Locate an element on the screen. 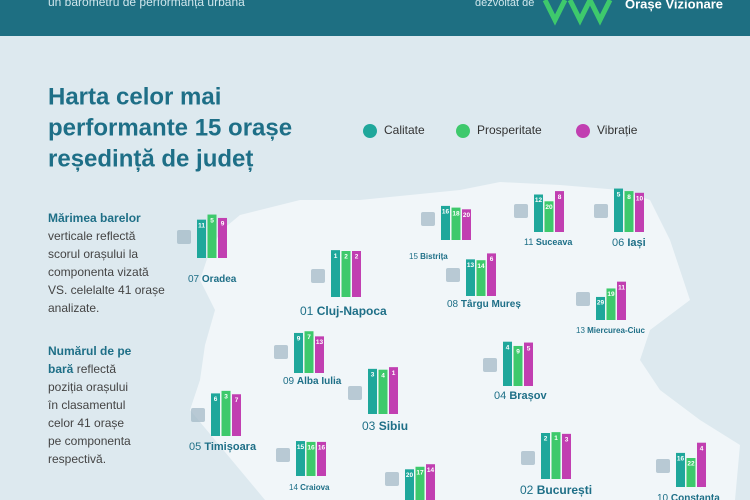  title-line: performante 15 orașe is located at coordinates (170, 127).